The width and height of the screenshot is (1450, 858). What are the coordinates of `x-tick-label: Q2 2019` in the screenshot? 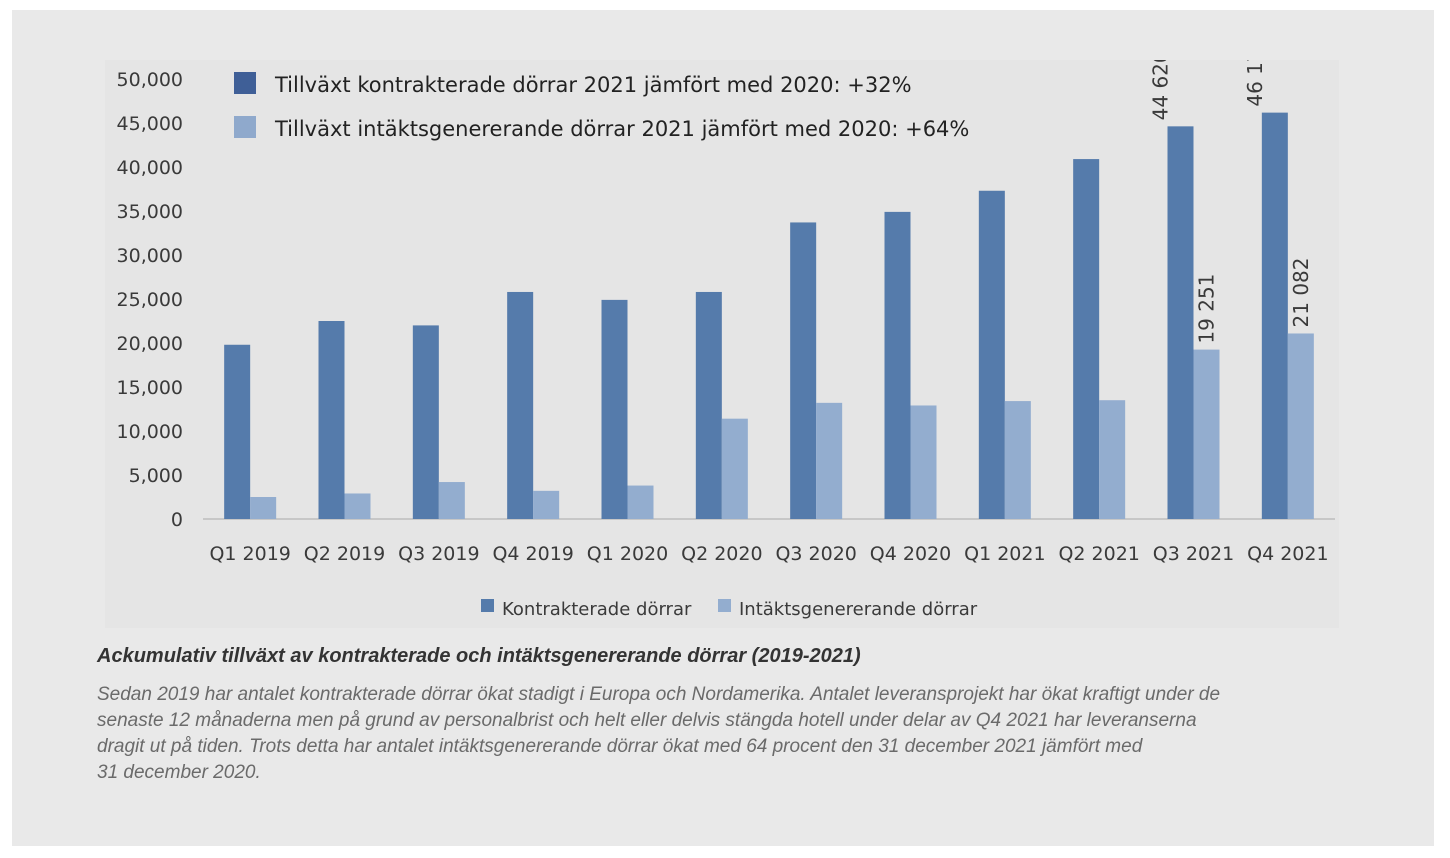 It's located at (344, 554).